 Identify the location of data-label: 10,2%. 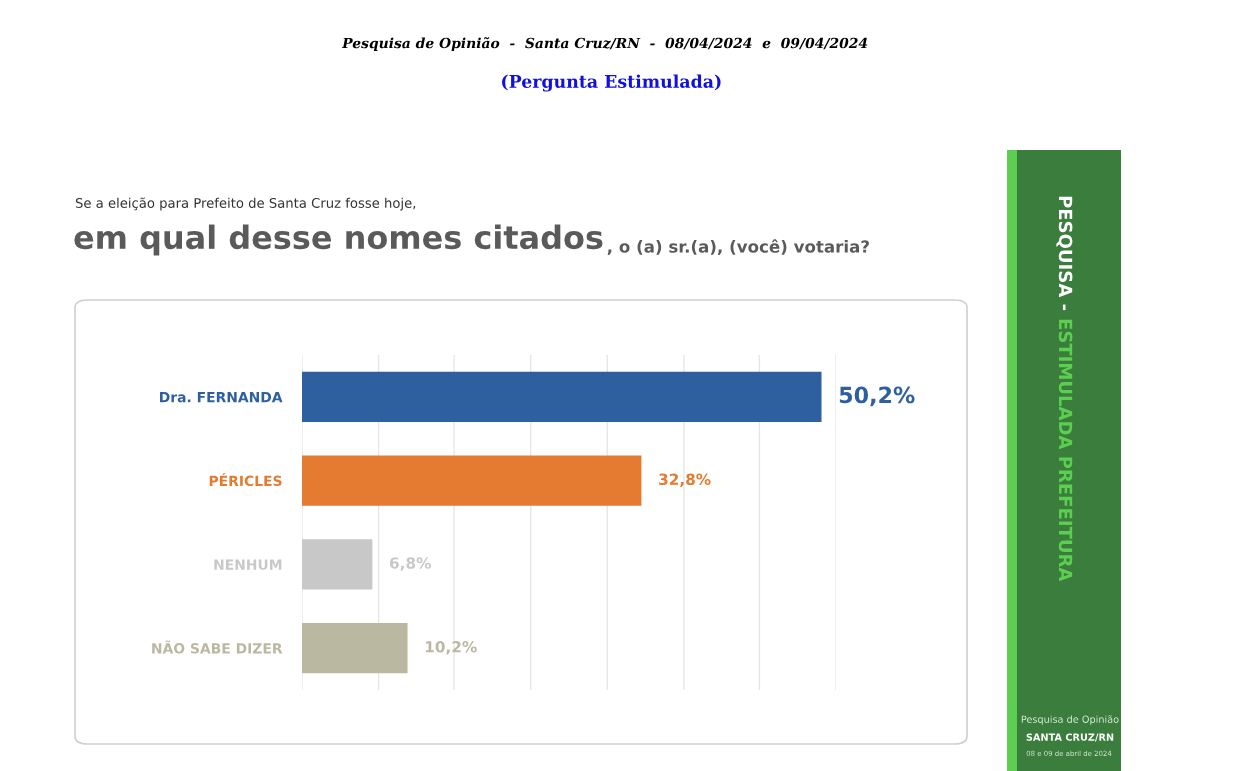
(451, 648).